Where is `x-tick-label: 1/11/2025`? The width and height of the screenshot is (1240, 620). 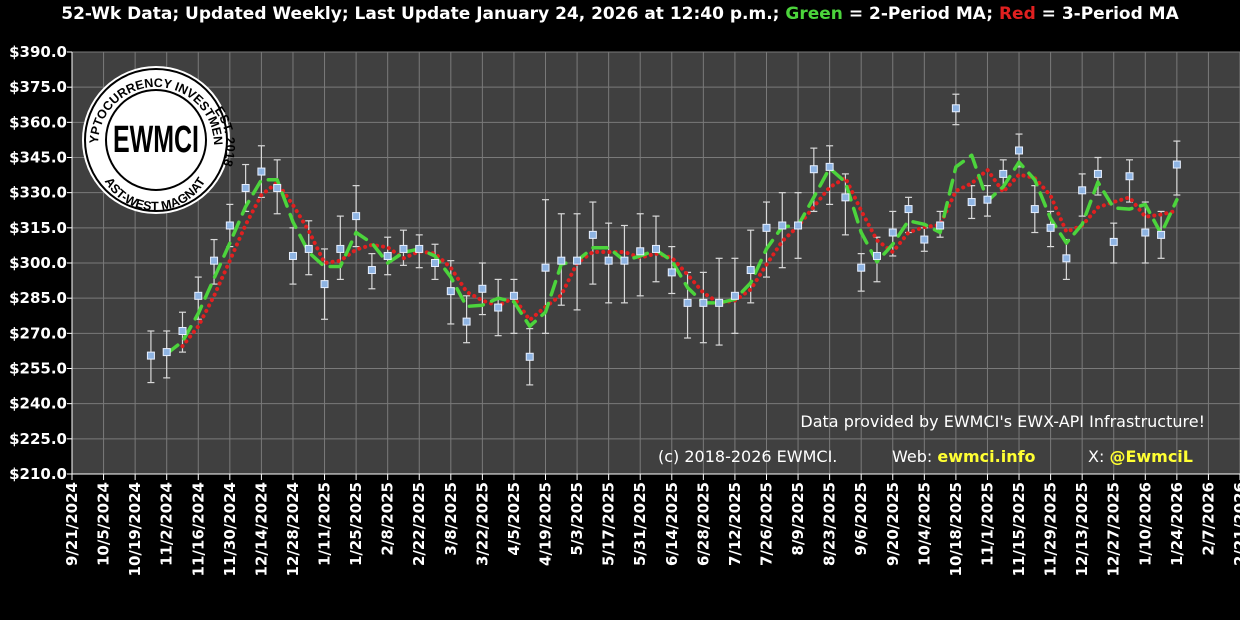
x-tick-label: 1/11/2025 is located at coordinates (325, 524).